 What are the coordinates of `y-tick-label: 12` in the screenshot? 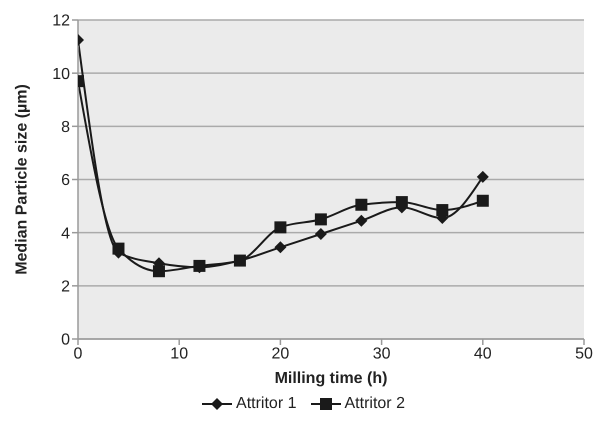 It's located at (61, 21).